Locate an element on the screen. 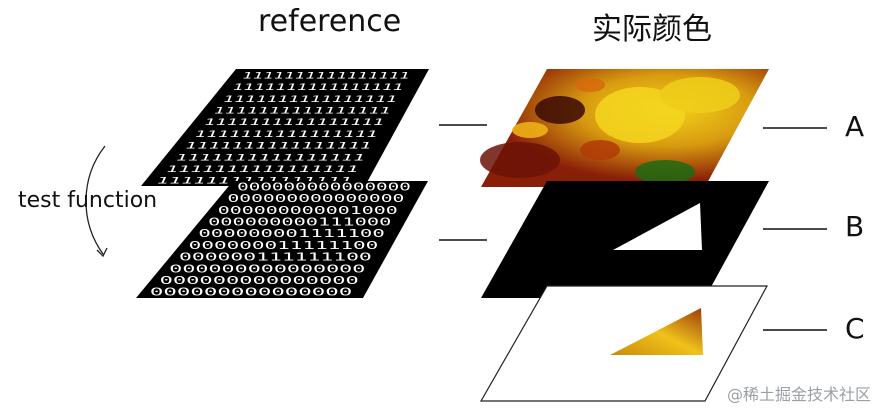  label-c: C is located at coordinates (855, 328).